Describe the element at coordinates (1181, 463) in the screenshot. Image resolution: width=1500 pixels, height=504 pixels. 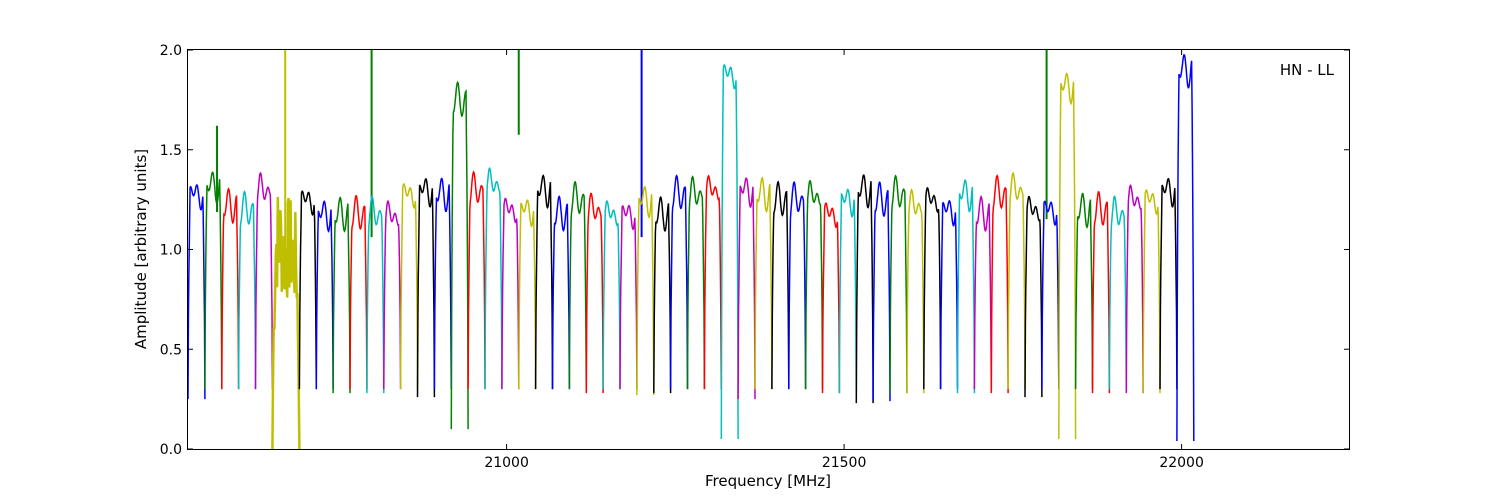
I see `x-tick-label: 22000` at that location.